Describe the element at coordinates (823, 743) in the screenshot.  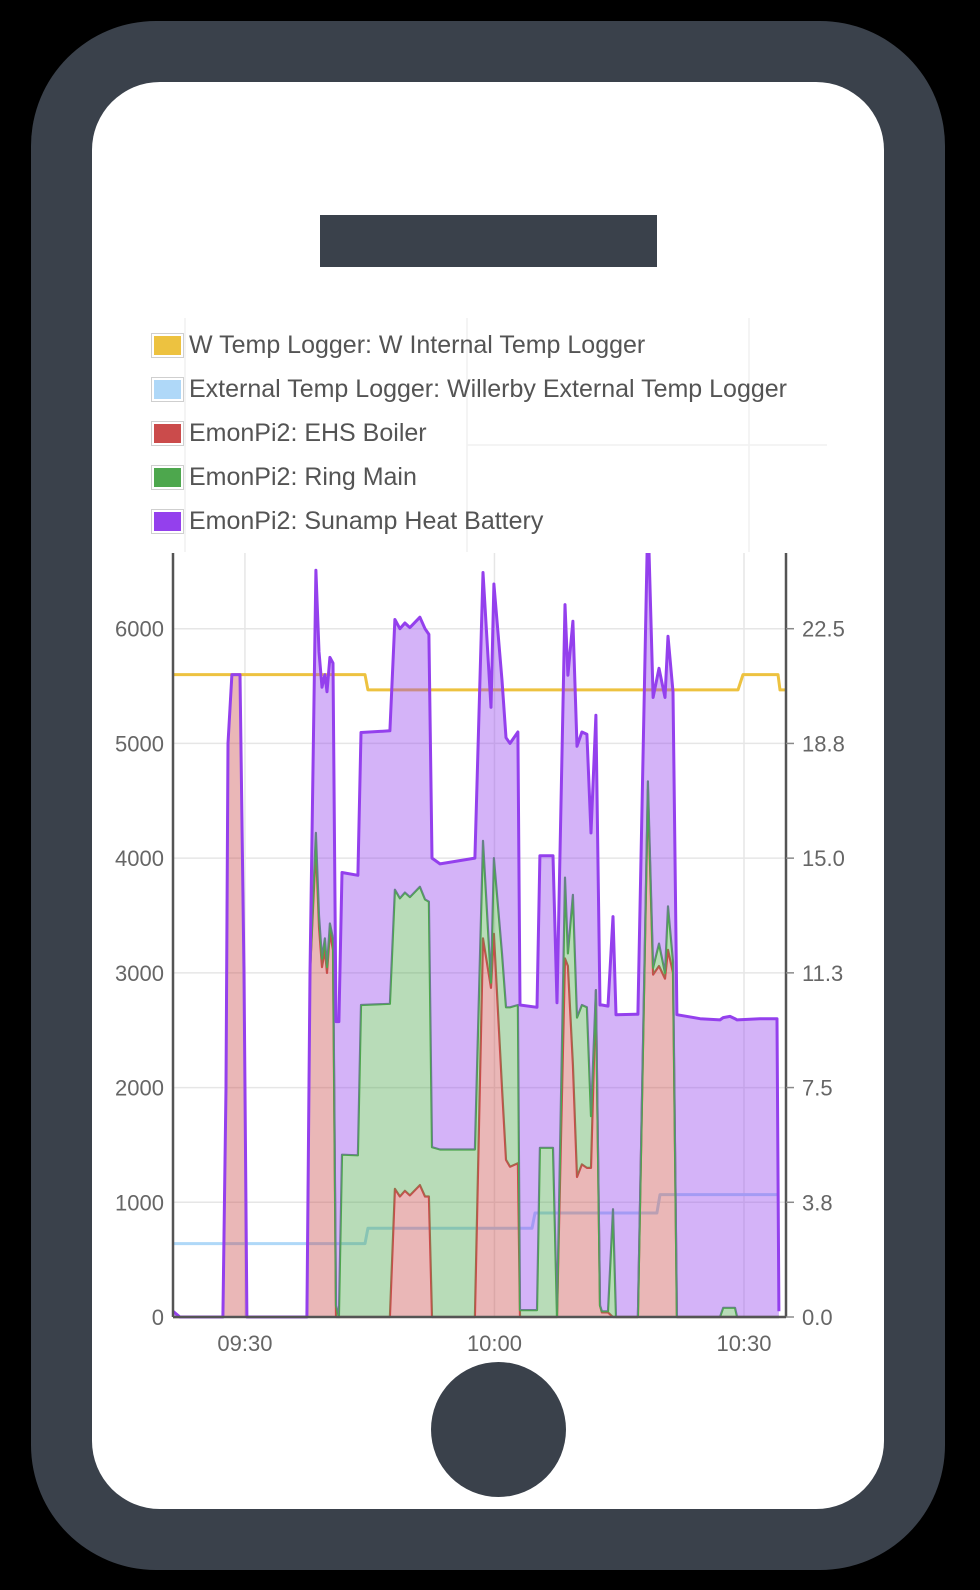
I see `y2-tick-label: 18.8` at that location.